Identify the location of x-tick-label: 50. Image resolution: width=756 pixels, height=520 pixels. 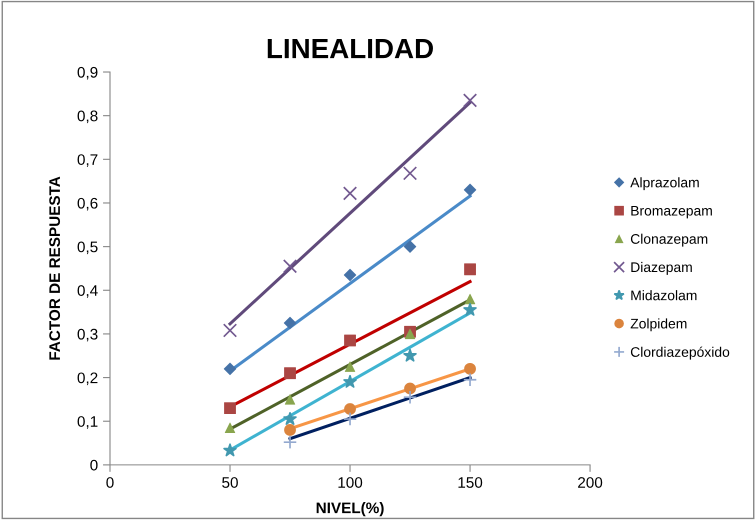
(230, 482).